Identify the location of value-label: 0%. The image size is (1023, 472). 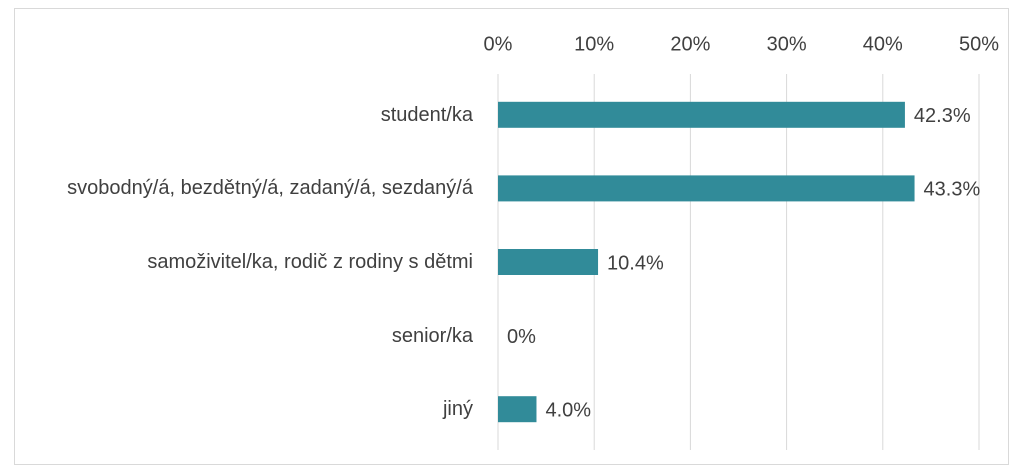
(521, 337).